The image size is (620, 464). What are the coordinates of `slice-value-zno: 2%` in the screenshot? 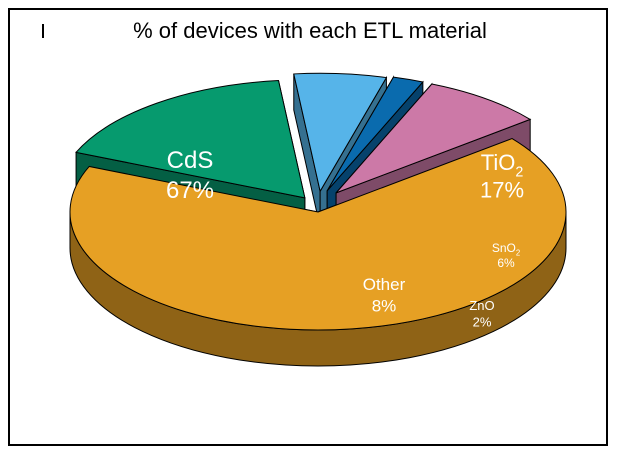 It's located at (482, 321).